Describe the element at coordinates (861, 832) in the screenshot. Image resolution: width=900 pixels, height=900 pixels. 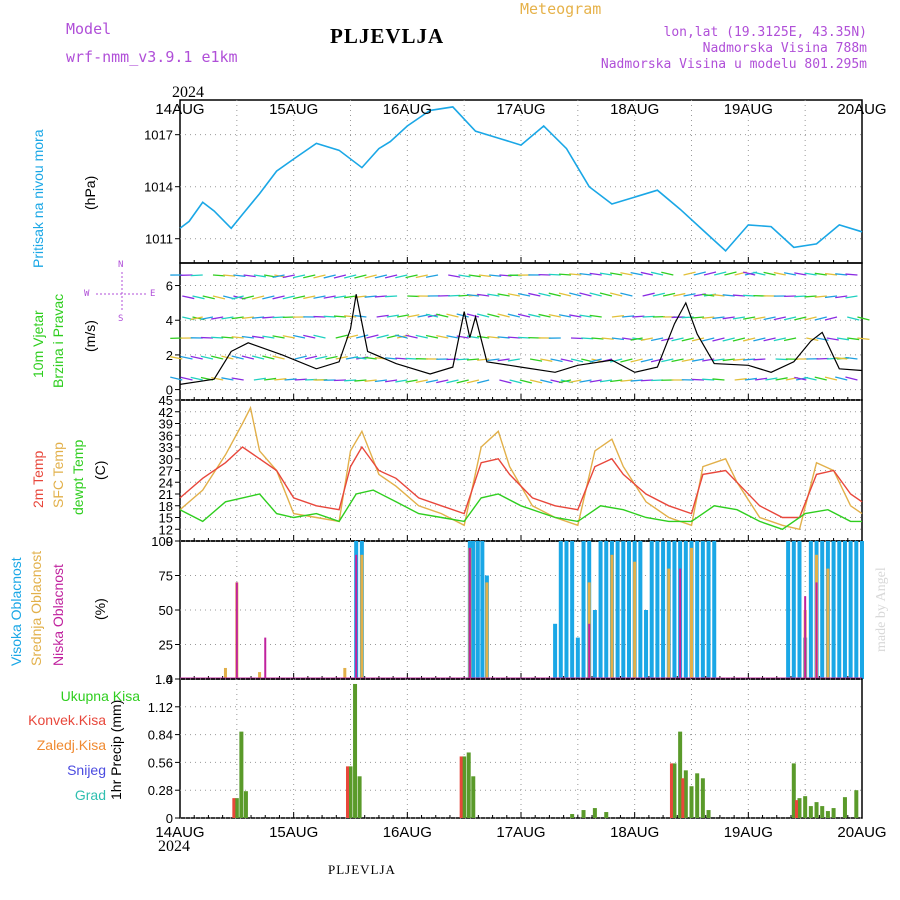
I see `date-label-bottom: 20AUG` at that location.